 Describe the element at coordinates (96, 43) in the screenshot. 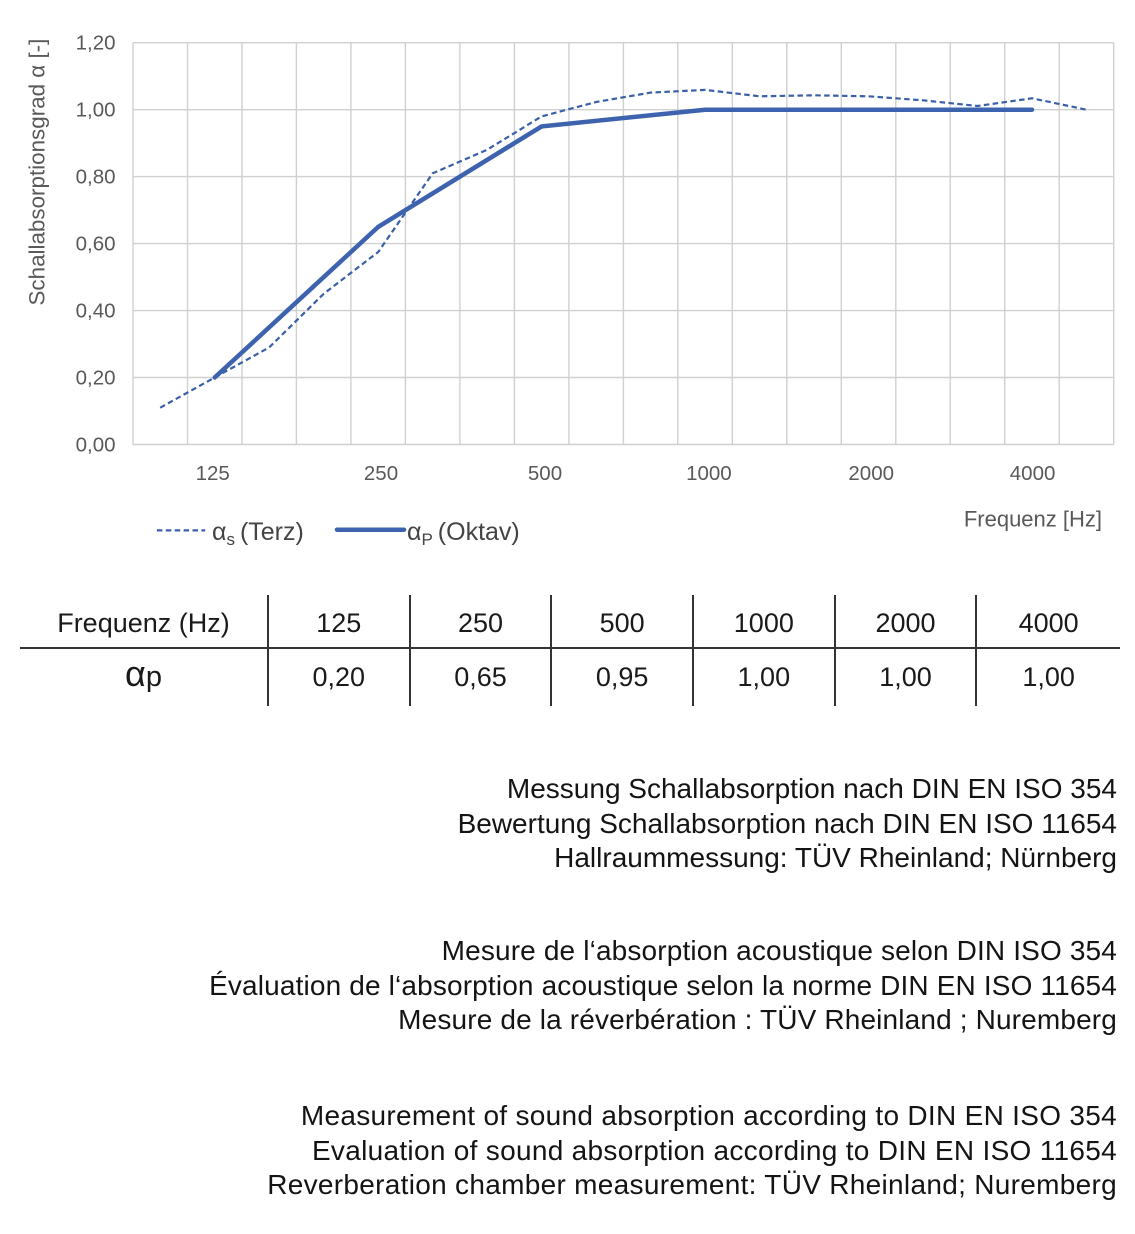

I see `svg-text: 1,20` at that location.